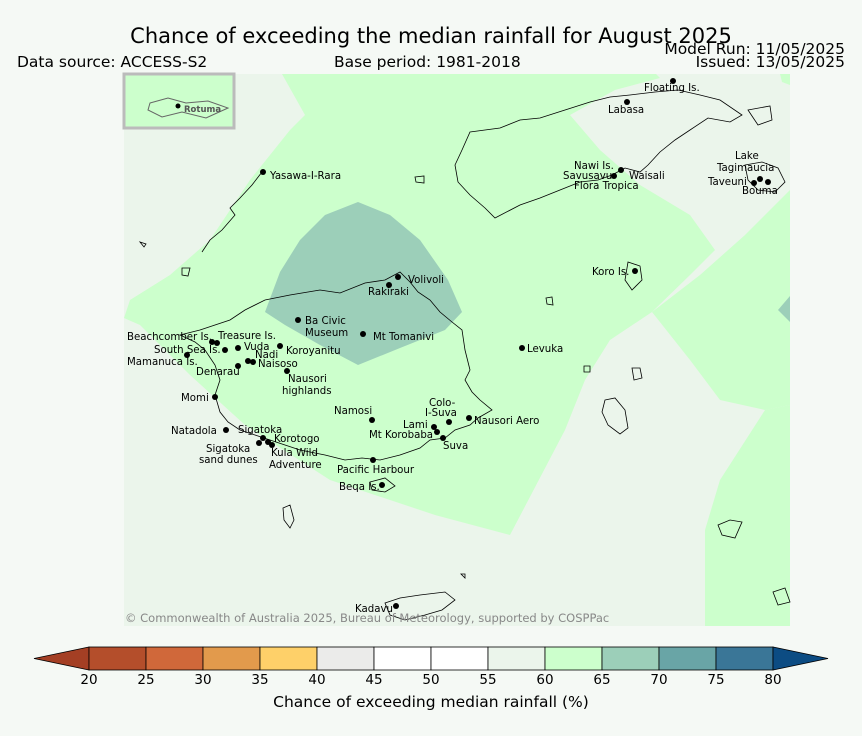  What do you see at coordinates (754, 49) in the screenshot?
I see `model-run: Model Run: 11/05/2025` at bounding box center [754, 49].